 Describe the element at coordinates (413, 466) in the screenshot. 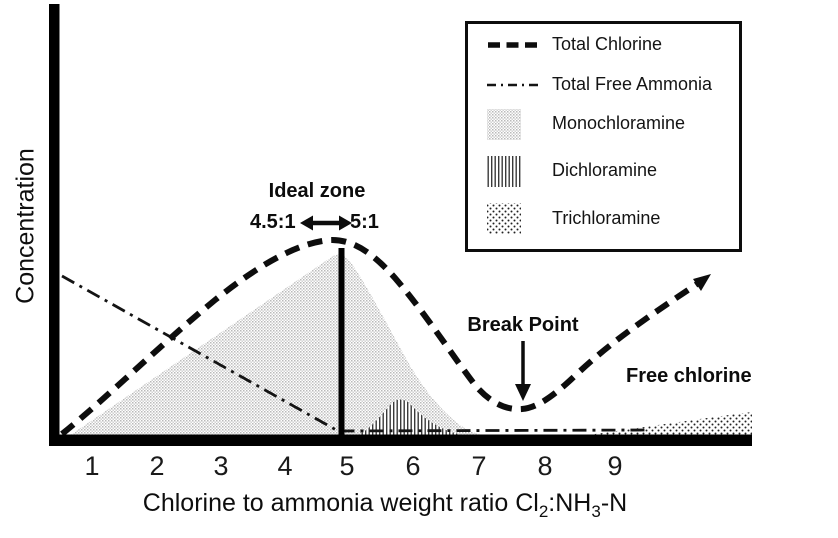

I see `x-tick-label-6: 6` at that location.